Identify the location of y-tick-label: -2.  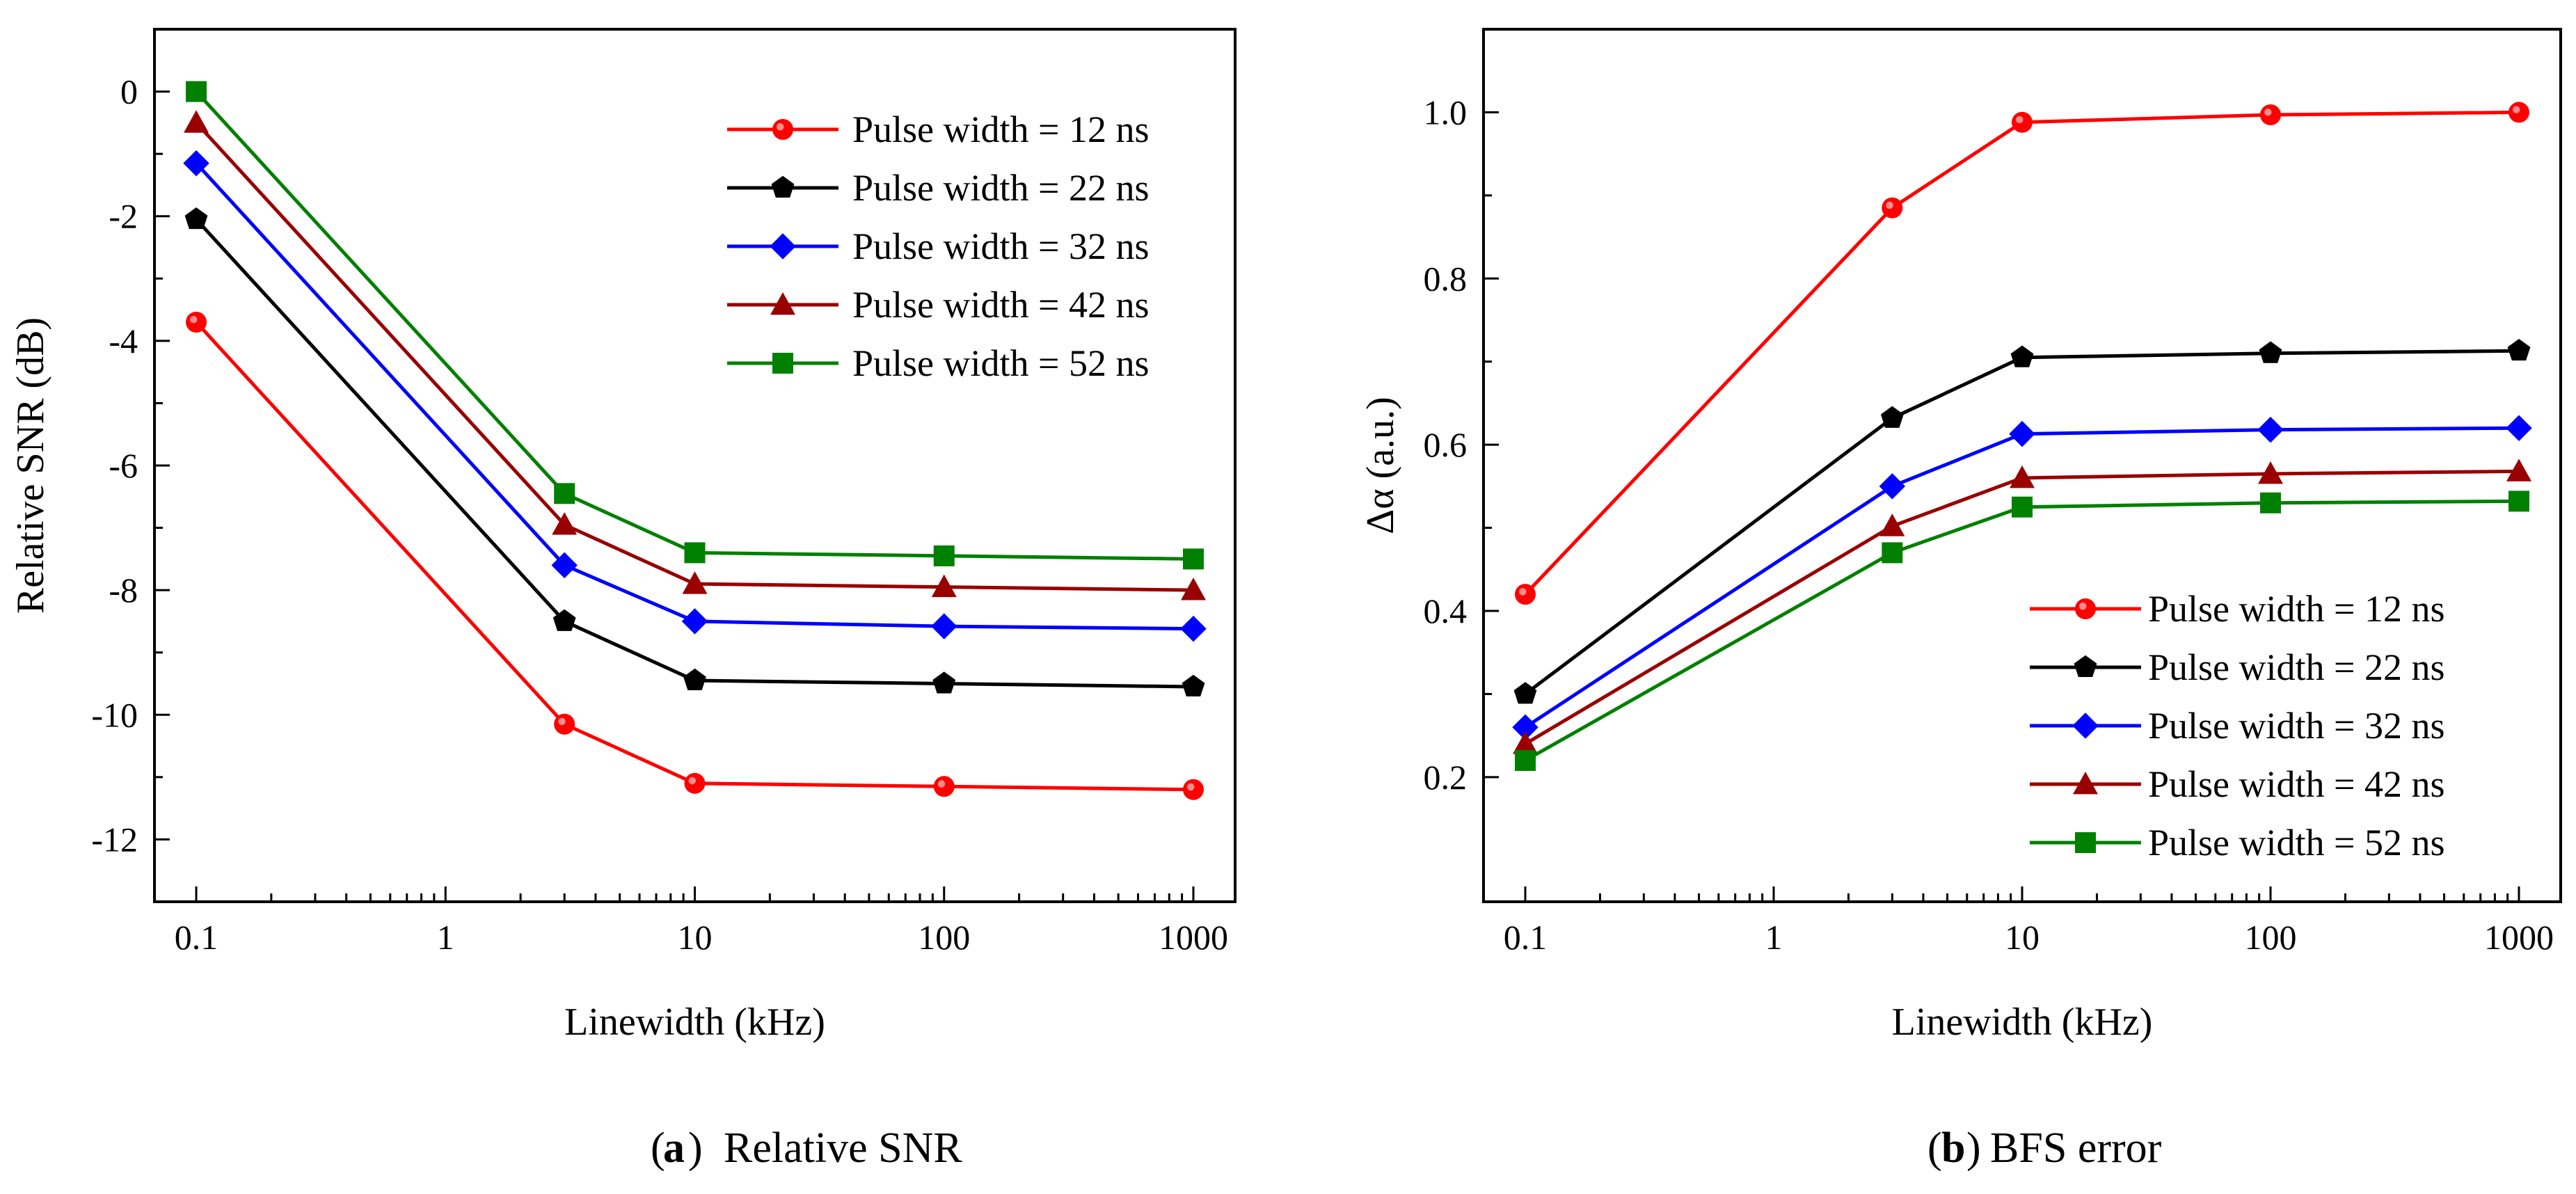
(123, 216).